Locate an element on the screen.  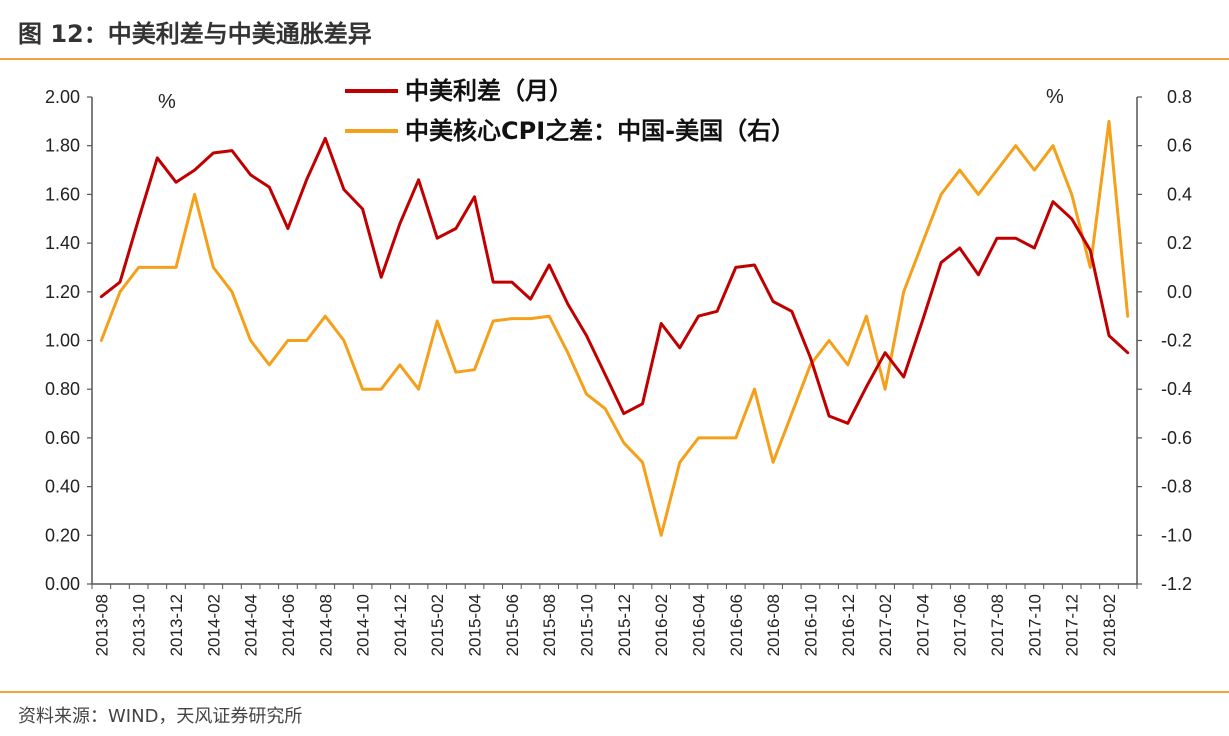
x-tick-label: 2016-06 is located at coordinates (736, 625).